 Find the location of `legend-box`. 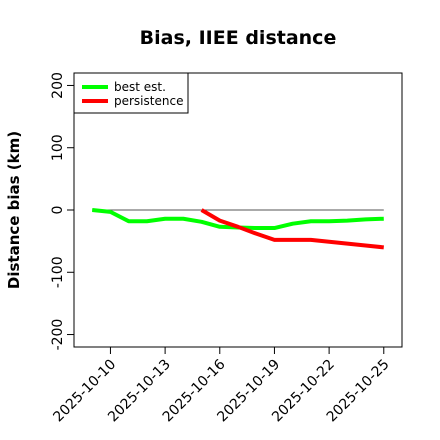

legend-box is located at coordinates (131, 93).